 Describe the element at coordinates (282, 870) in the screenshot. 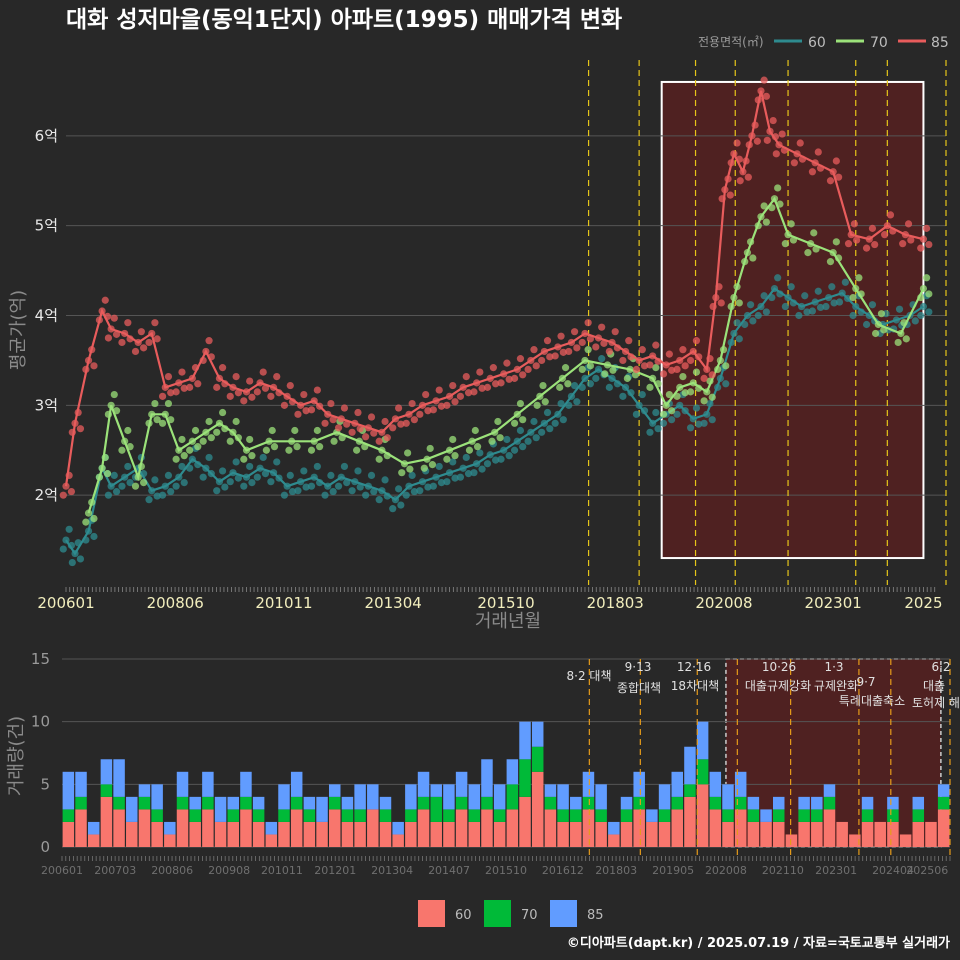

I see `volume-x-tick-label: 201011` at that location.